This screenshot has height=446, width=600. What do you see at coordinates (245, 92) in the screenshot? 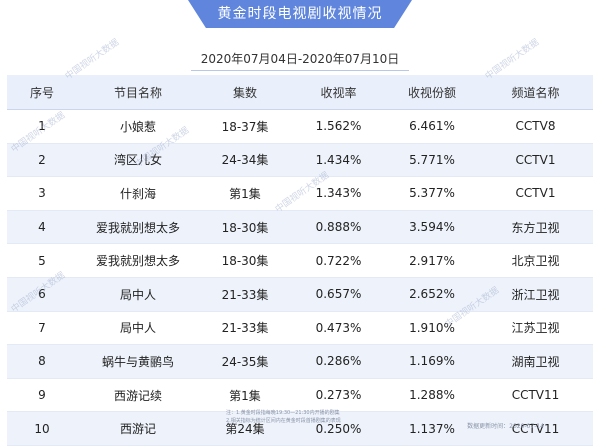
I see `header-episodes: 集数` at bounding box center [245, 92].